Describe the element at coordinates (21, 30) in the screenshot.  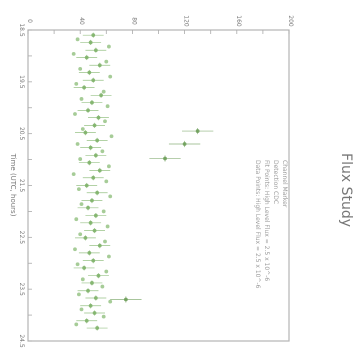
I see `x-tick-label: 18.5` at that location.